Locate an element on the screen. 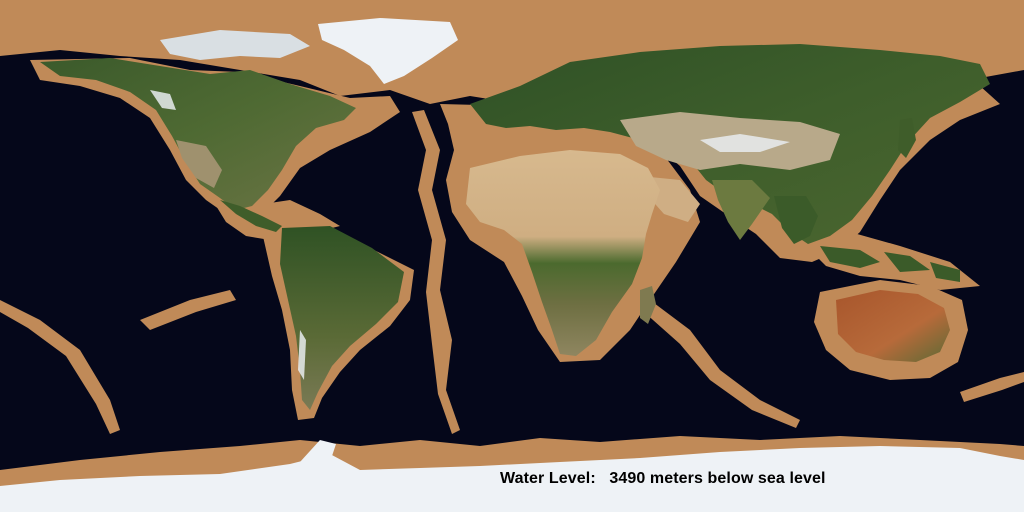 The image size is (1024, 512). southeast-asia is located at coordinates (796, 220).